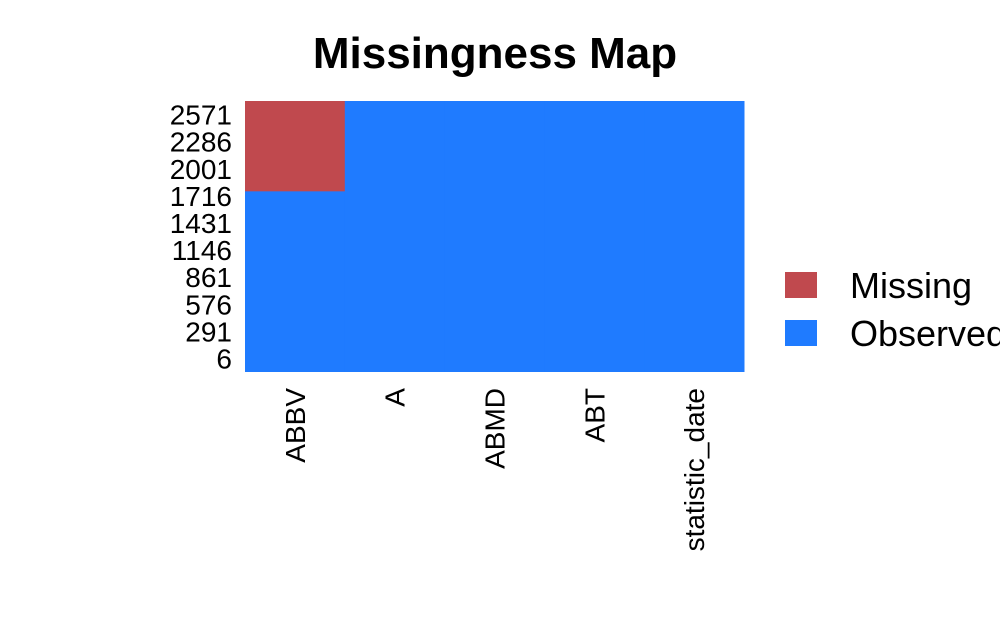  Describe the element at coordinates (224, 358) in the screenshot. I see `y-tick-label: 6` at that location.